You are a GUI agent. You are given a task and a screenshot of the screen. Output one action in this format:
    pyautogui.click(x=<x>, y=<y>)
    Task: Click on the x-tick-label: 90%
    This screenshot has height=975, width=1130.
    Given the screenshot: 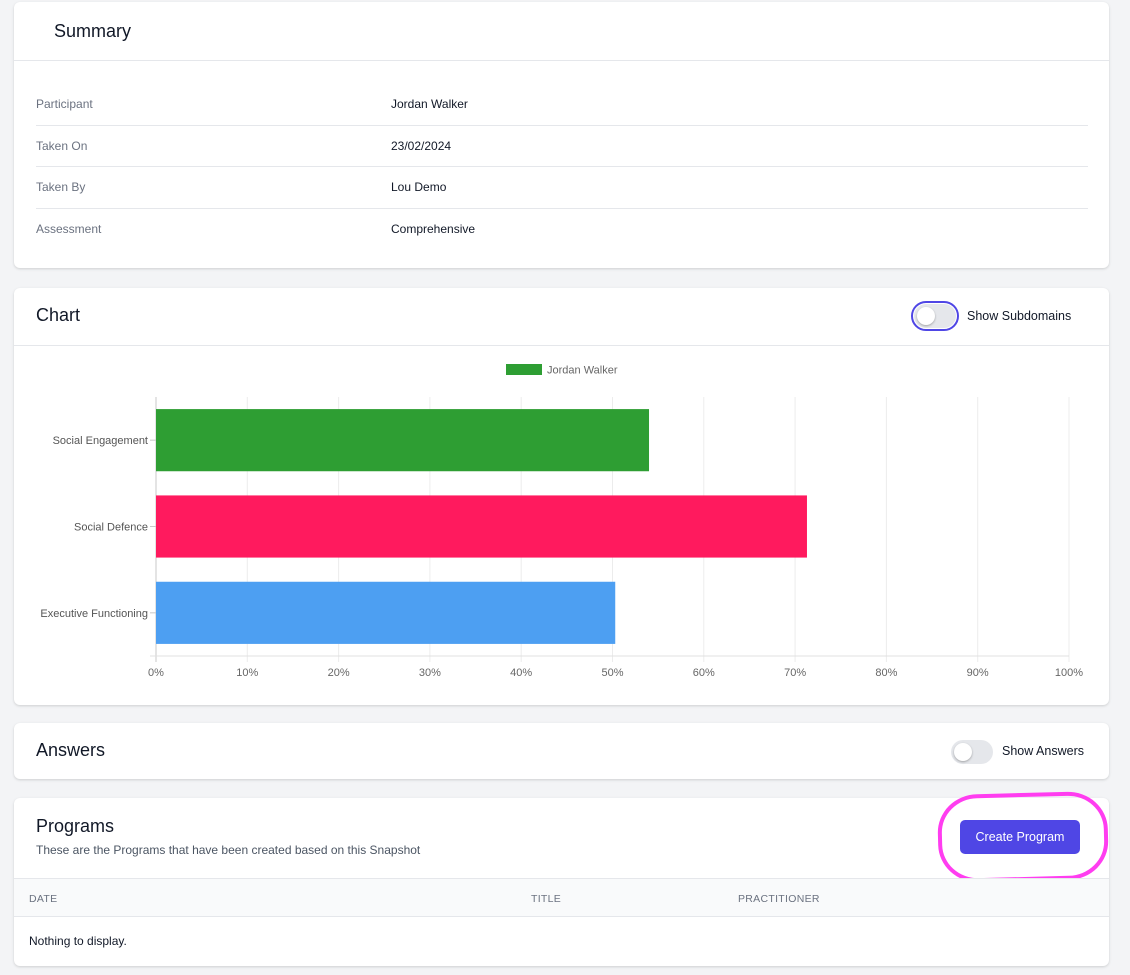 What is the action you would take?
    pyautogui.click(x=978, y=673)
    